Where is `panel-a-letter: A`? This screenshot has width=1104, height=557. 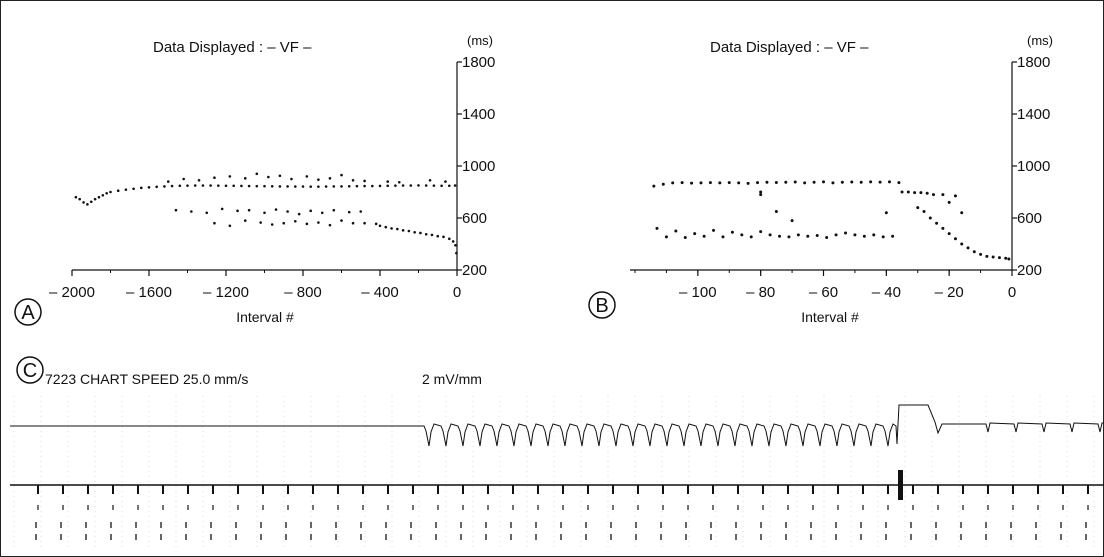
panel-a-letter: A is located at coordinates (28, 313).